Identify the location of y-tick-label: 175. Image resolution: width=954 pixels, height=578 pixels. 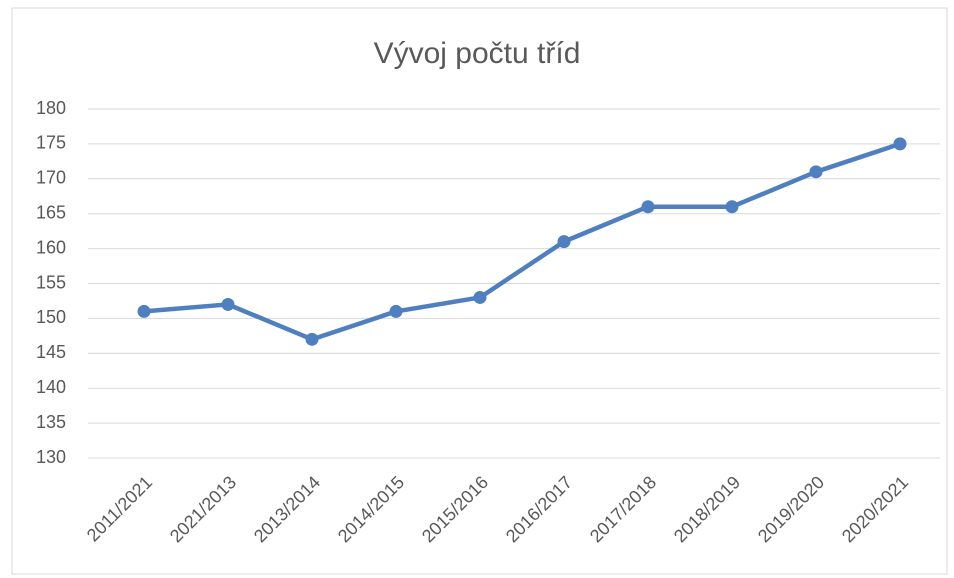
(51, 143).